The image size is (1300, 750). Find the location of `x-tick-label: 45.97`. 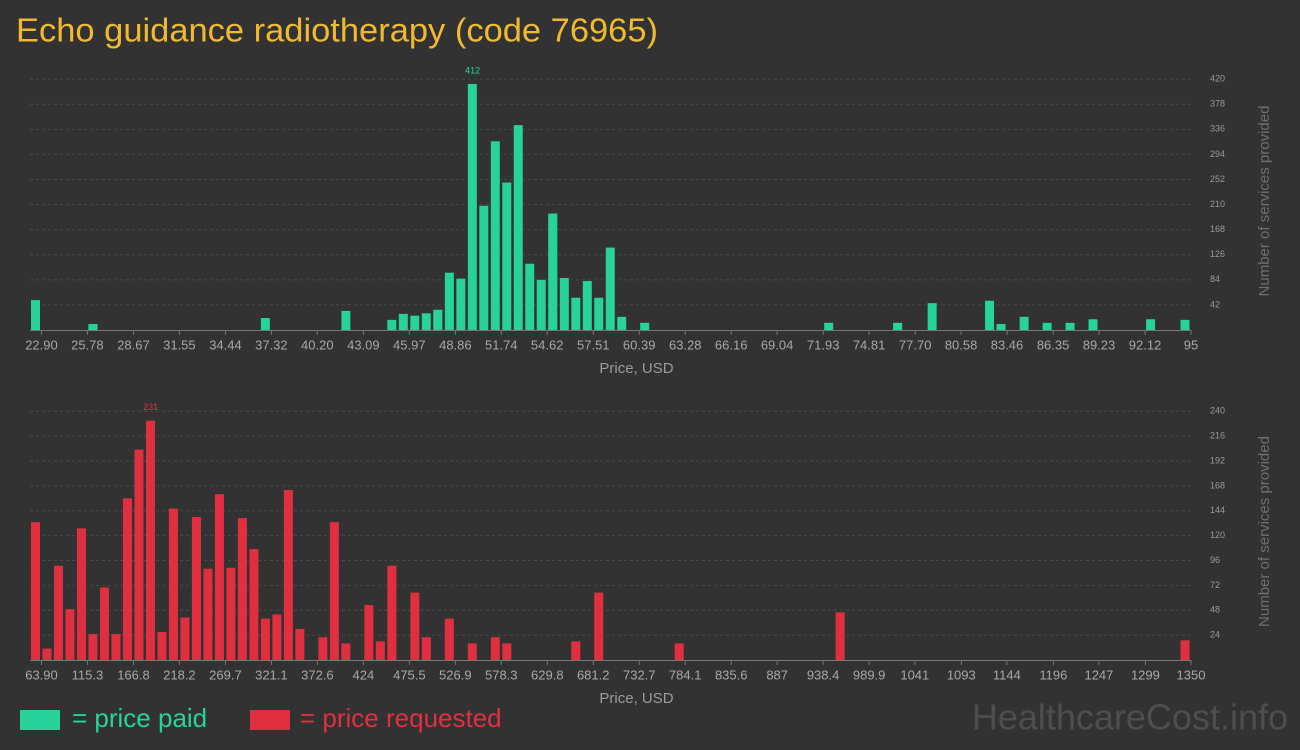

x-tick-label: 45.97 is located at coordinates (409, 344).